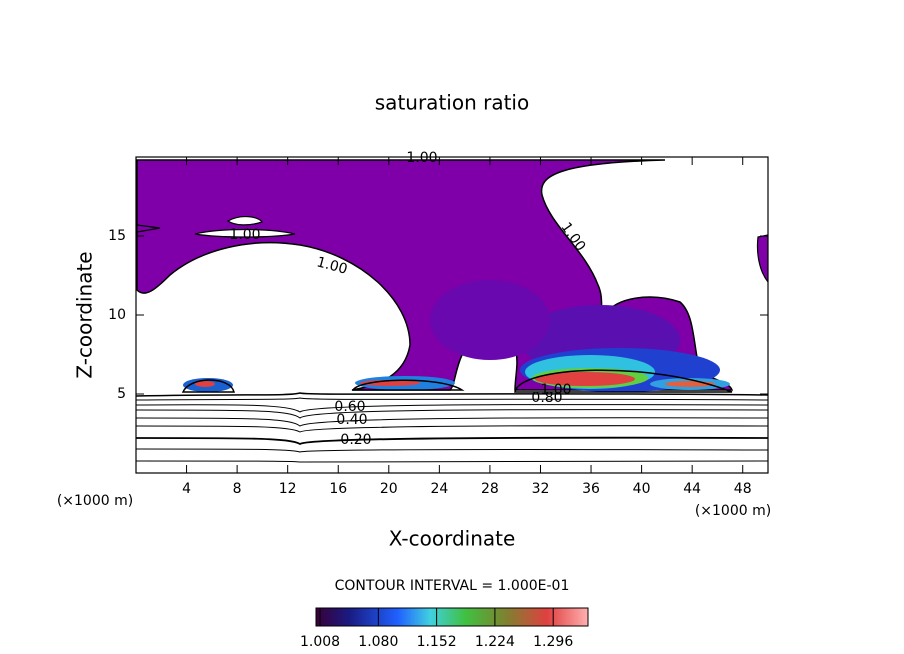 This screenshot has height=654, width=904. What do you see at coordinates (95, 501) in the screenshot?
I see `y-unit: (×1000 m)` at bounding box center [95, 501].